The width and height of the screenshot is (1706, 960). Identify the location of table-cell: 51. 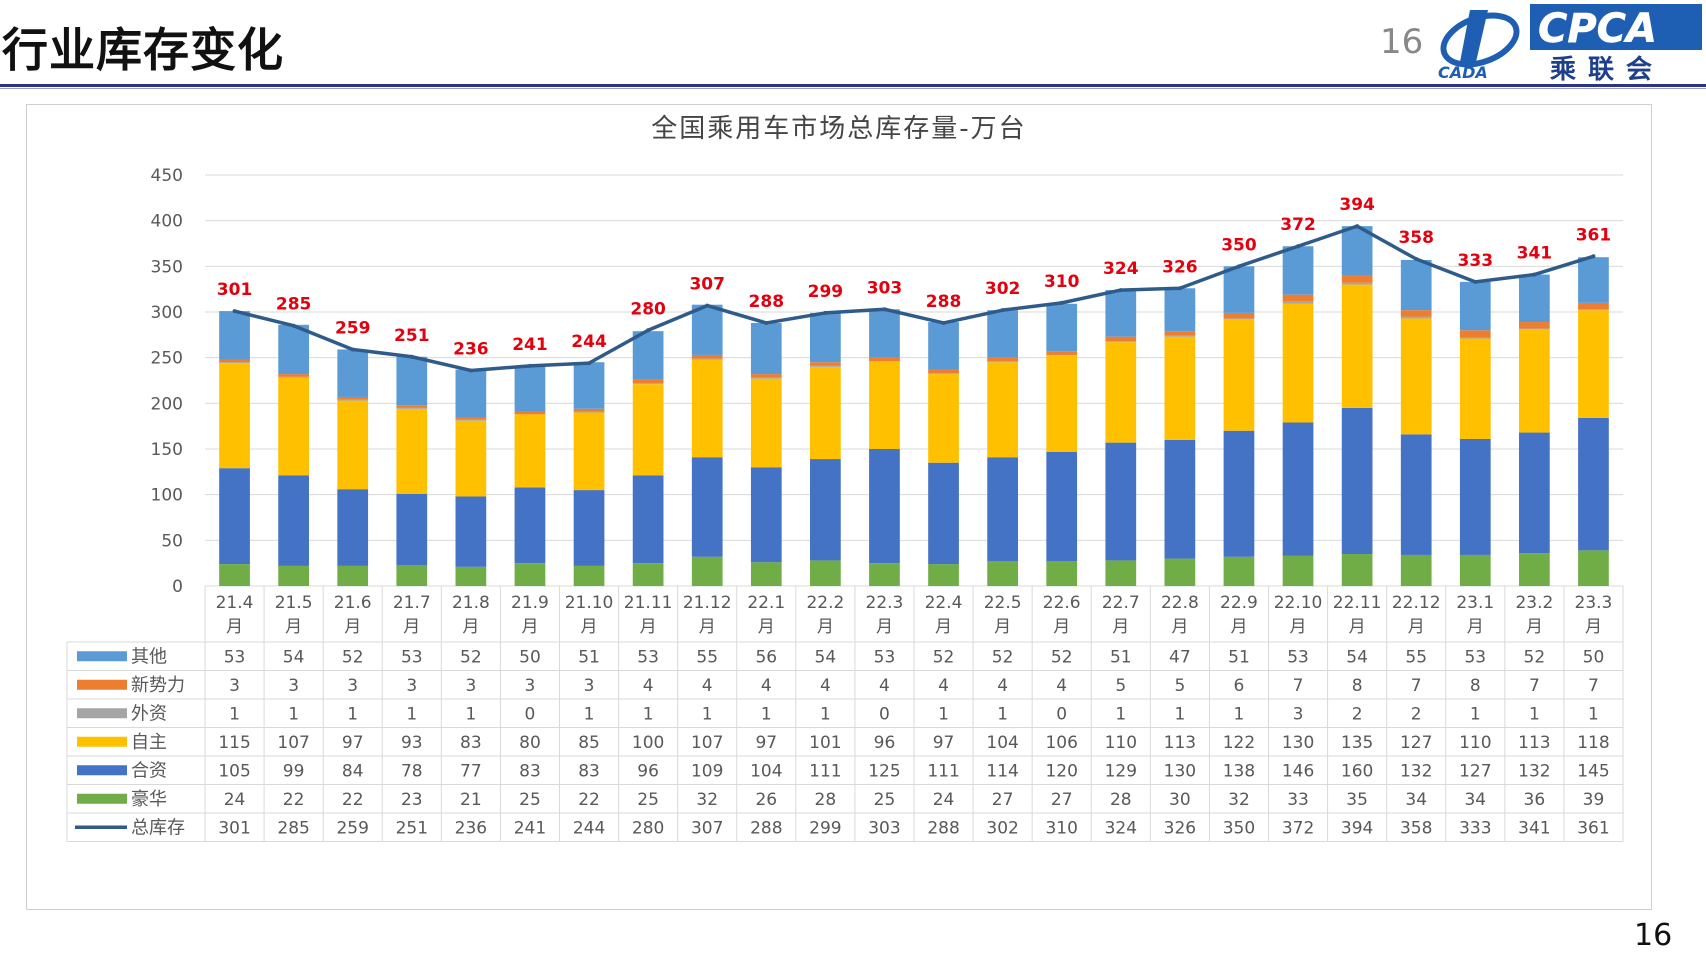
(1121, 657).